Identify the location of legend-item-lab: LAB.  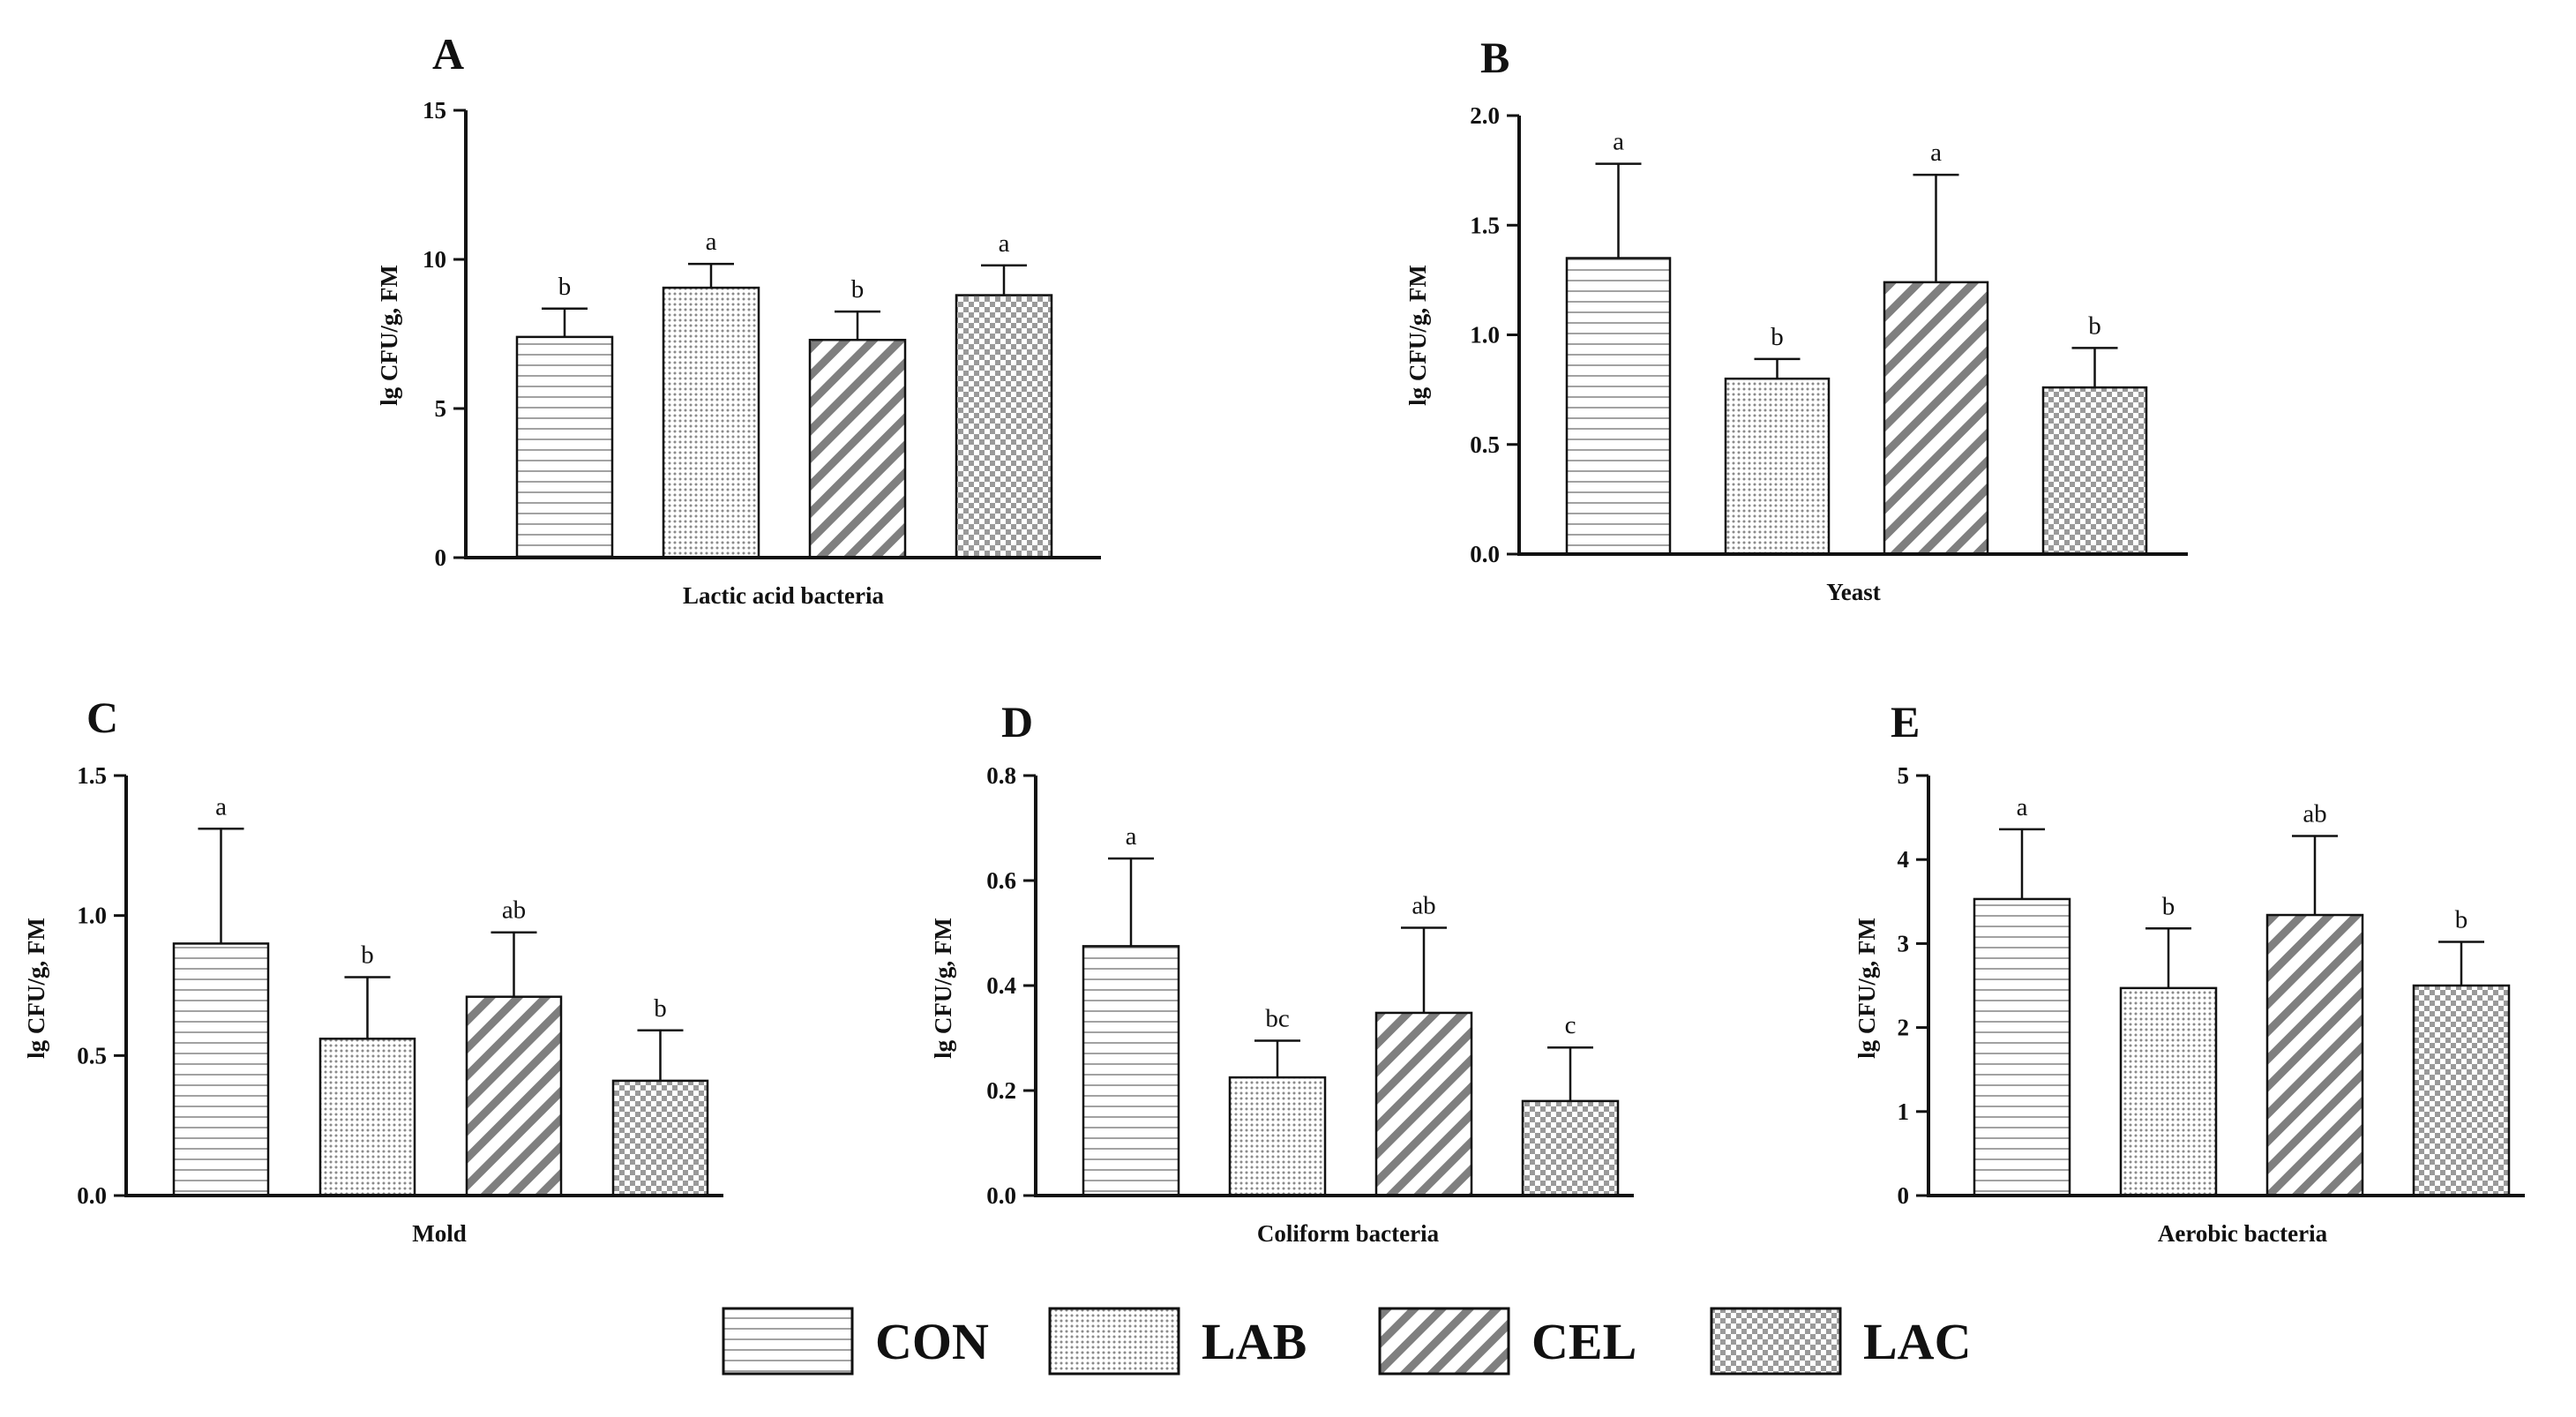
(1177, 1341).